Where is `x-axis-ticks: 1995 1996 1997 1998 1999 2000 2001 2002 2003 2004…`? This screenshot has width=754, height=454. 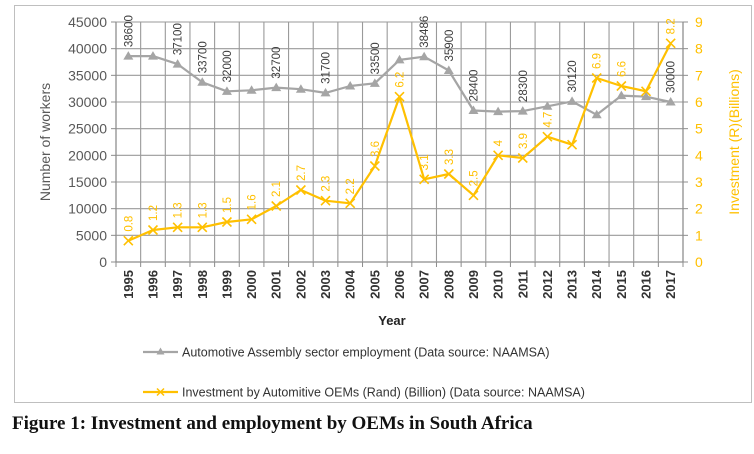
x-axis-ticks: 1995 1996 1997 1998 1999 2000 2001 2002 2003 2004… is located at coordinates (399, 284).